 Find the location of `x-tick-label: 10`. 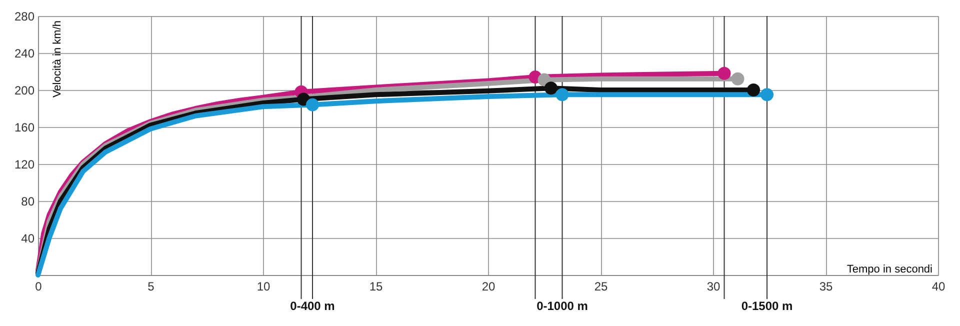

x-tick-label: 10 is located at coordinates (263, 287).